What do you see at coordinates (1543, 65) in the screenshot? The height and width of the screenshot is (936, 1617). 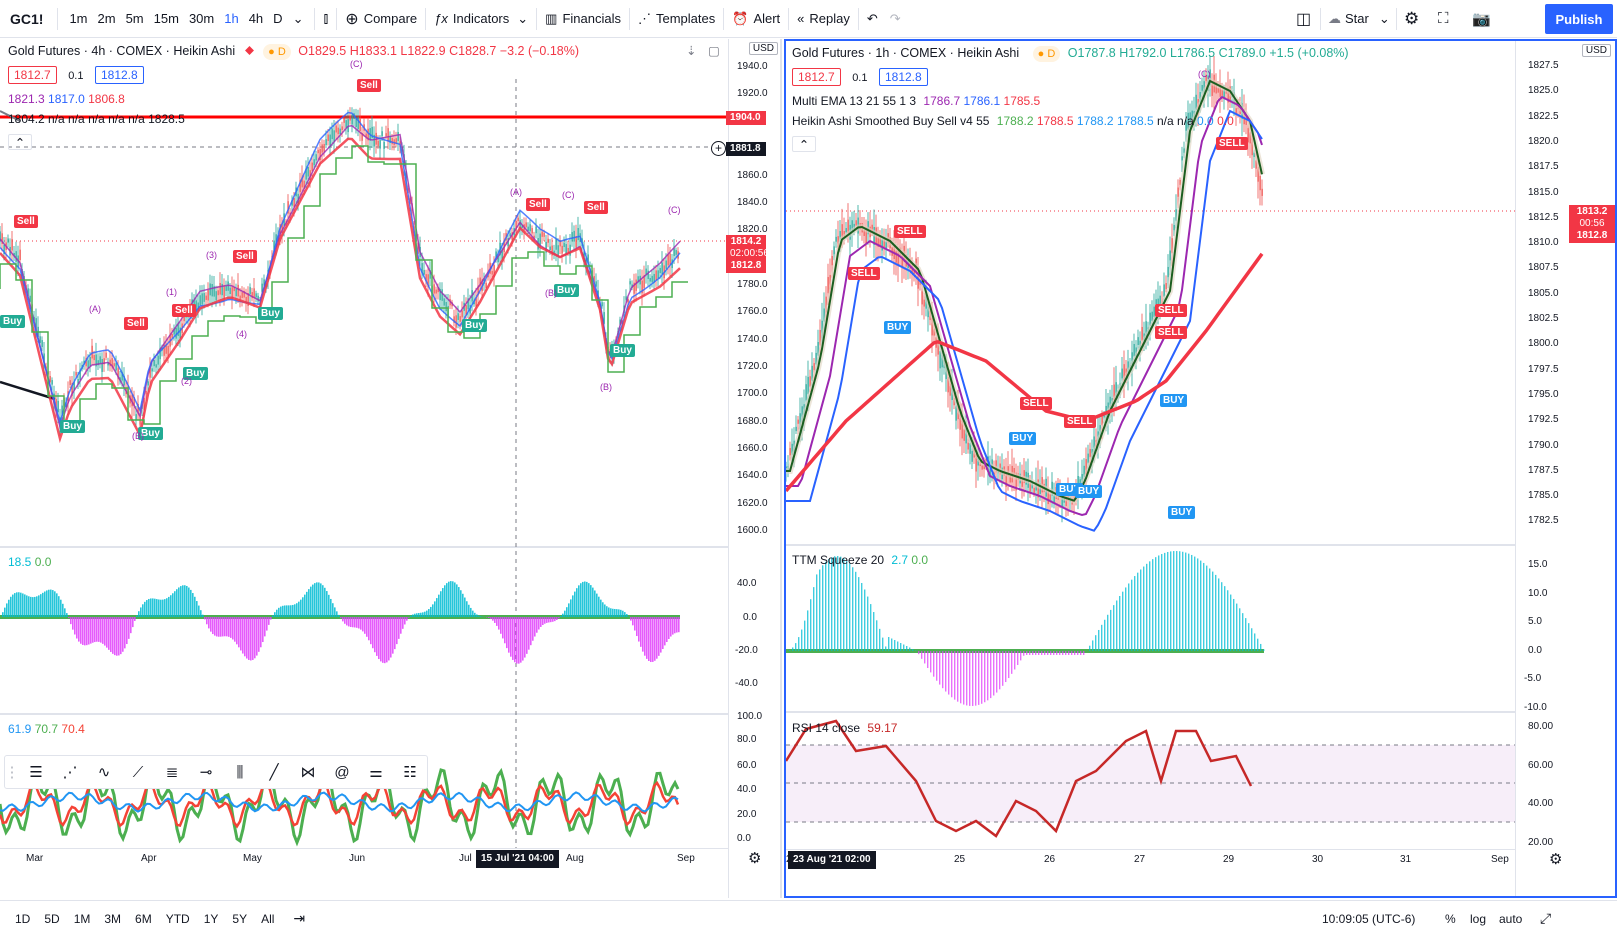 I see `price-tick: 1827.5` at bounding box center [1543, 65].